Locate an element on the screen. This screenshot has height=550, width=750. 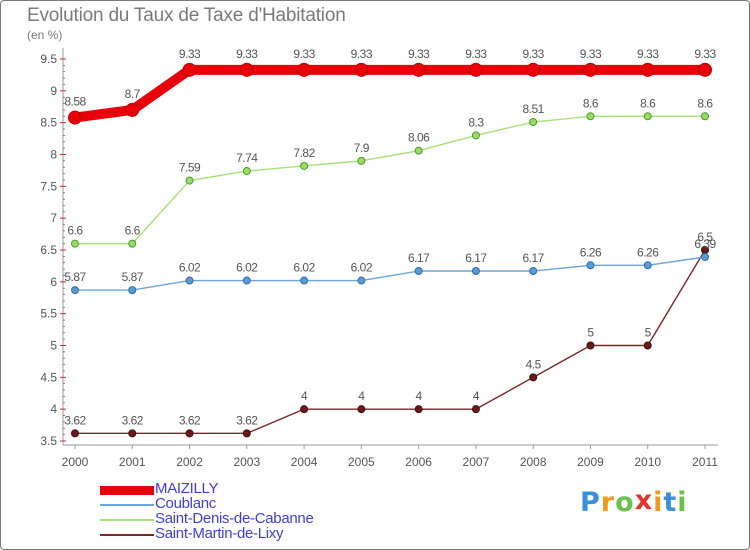
data-label: 7.59 is located at coordinates (190, 168).